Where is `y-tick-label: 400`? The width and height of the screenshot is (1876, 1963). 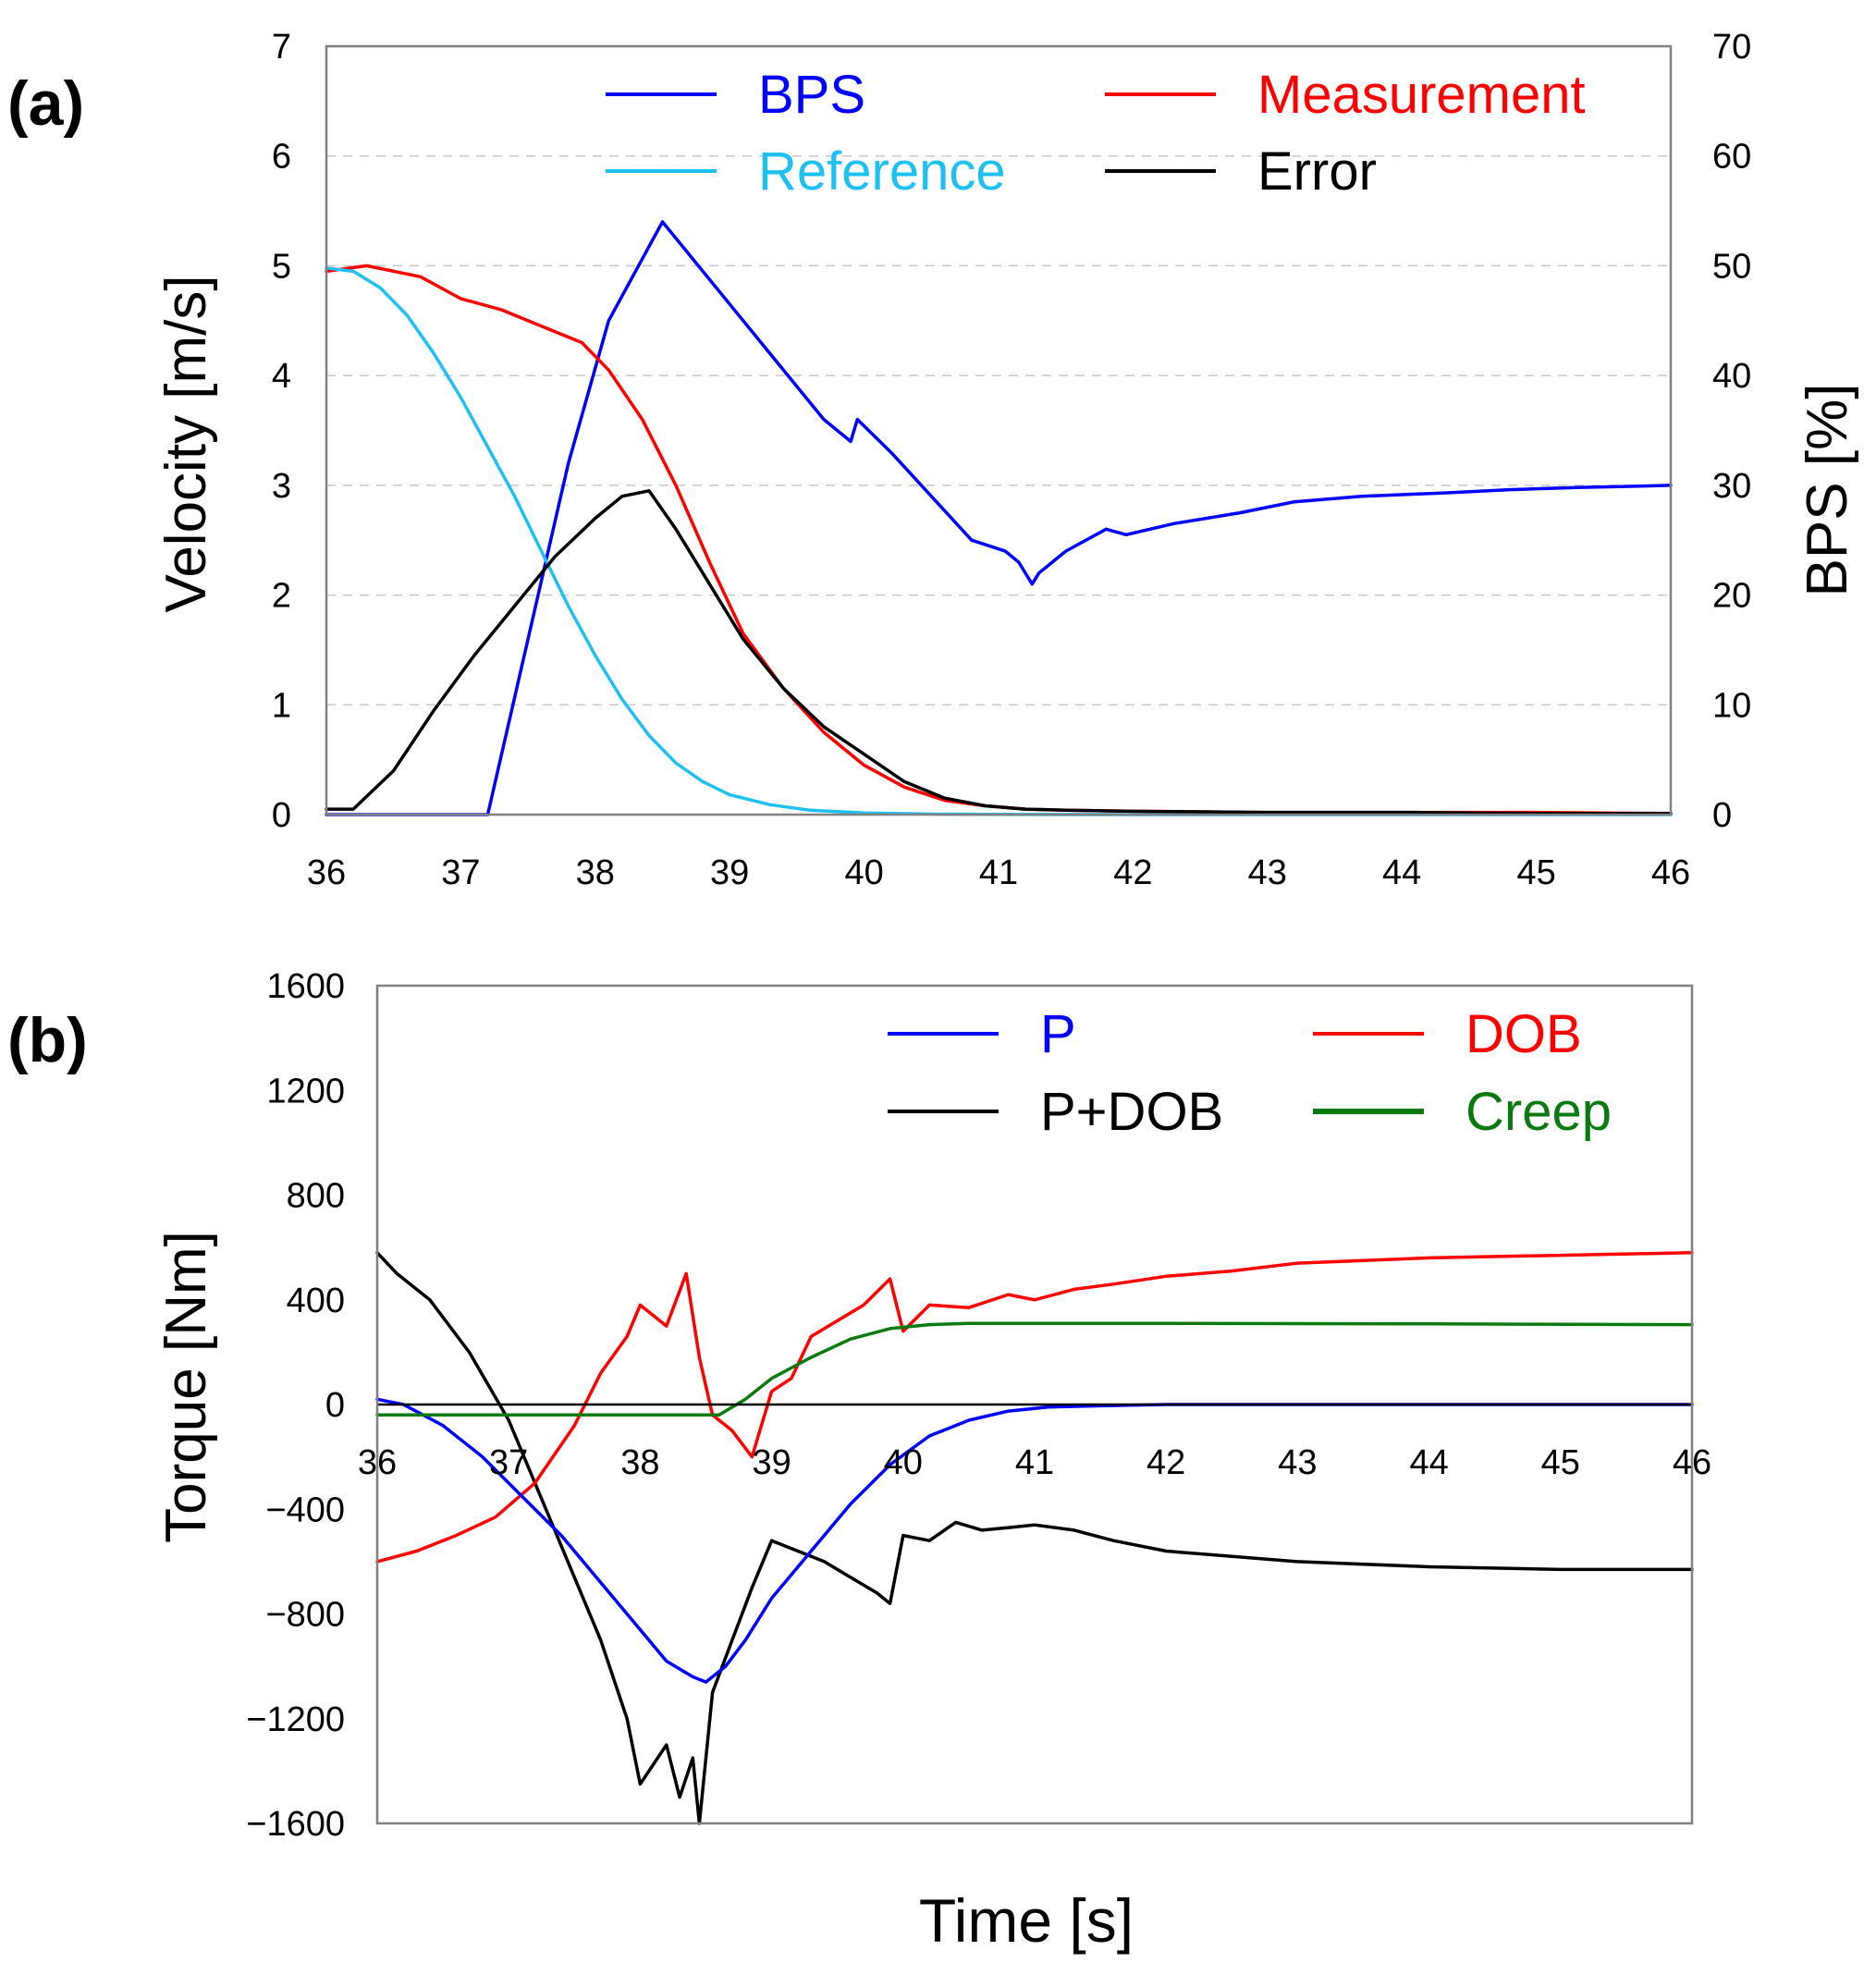 y-tick-label: 400 is located at coordinates (316, 1301).